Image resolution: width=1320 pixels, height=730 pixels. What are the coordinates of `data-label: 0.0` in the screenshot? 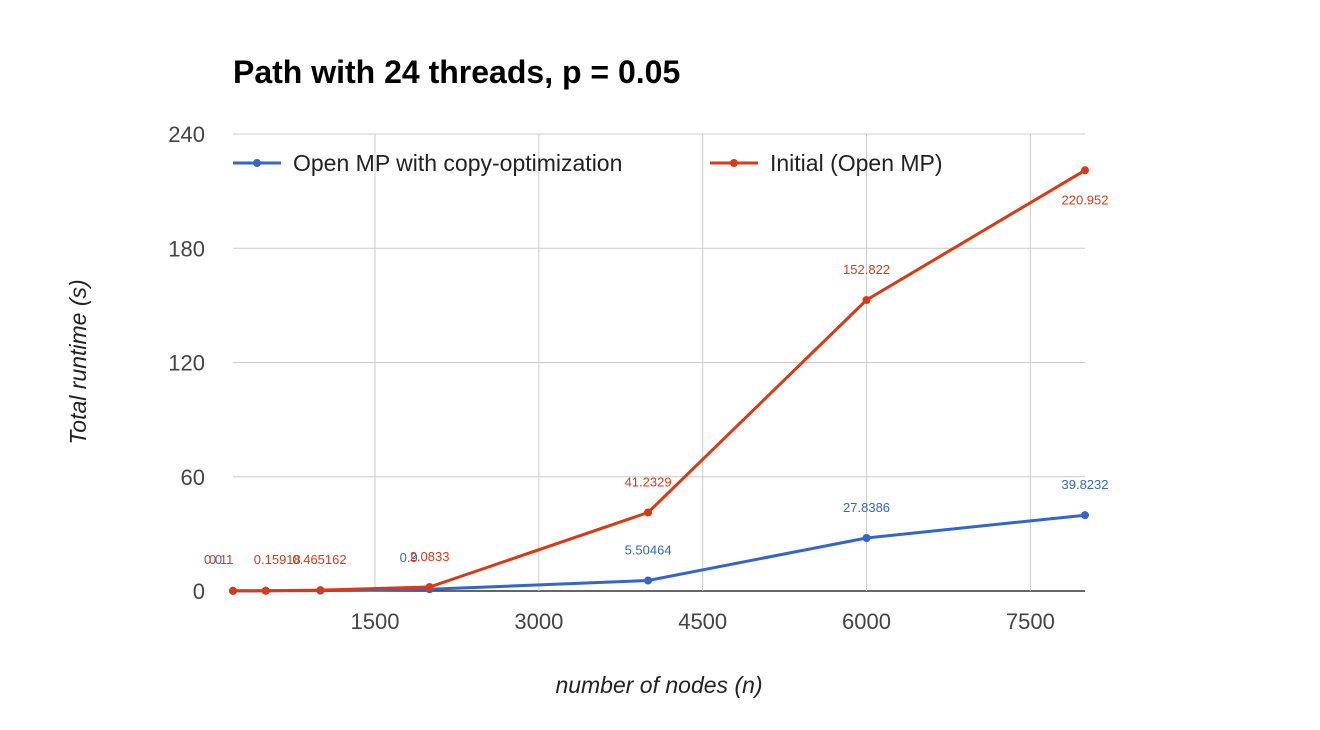 It's located at (213, 559).